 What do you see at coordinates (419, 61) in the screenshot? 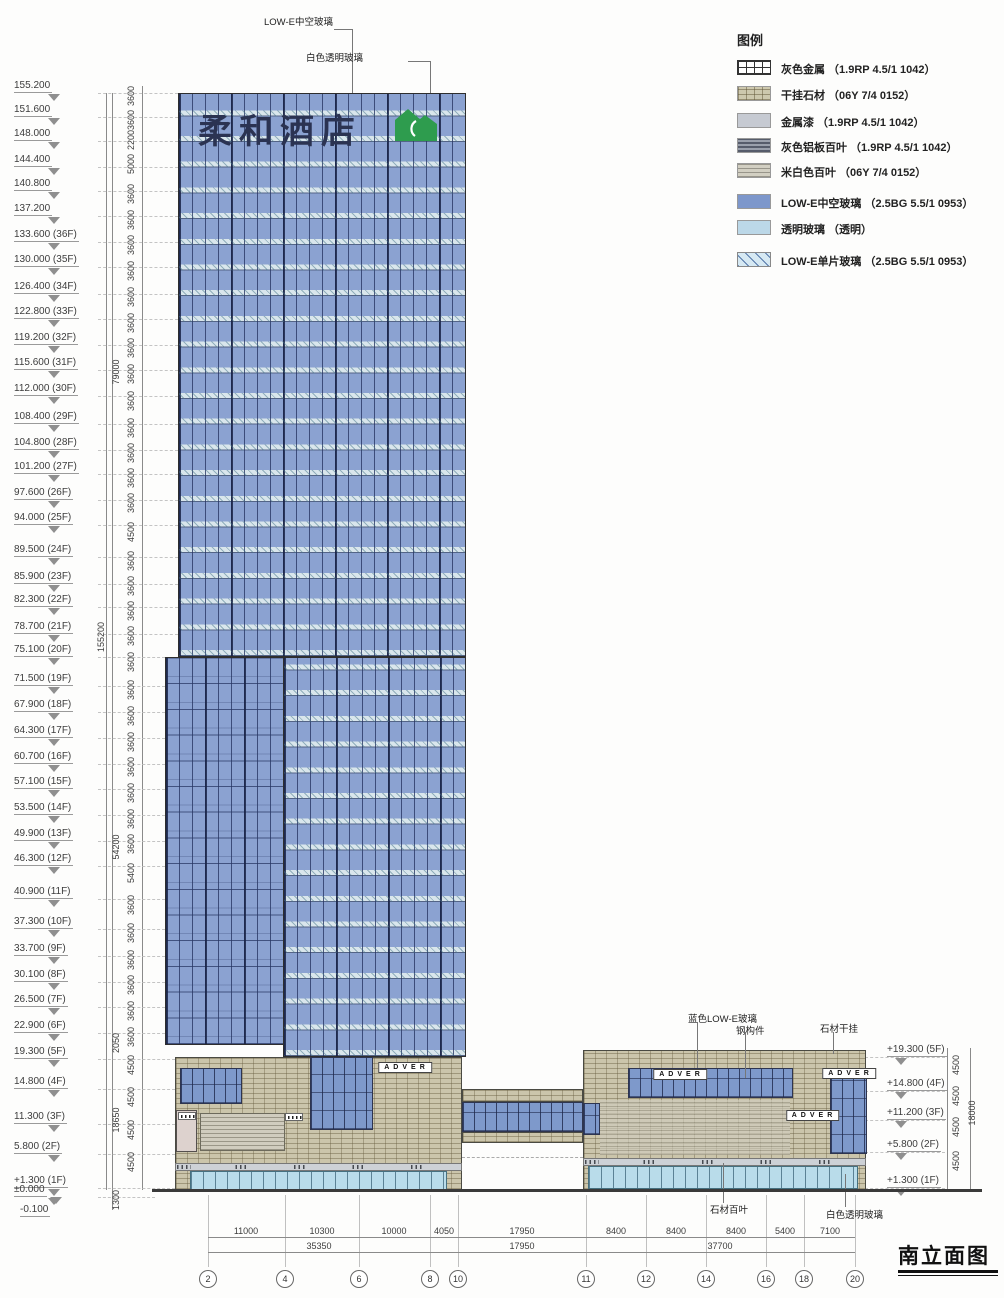
I see `leader-line` at bounding box center [419, 61].